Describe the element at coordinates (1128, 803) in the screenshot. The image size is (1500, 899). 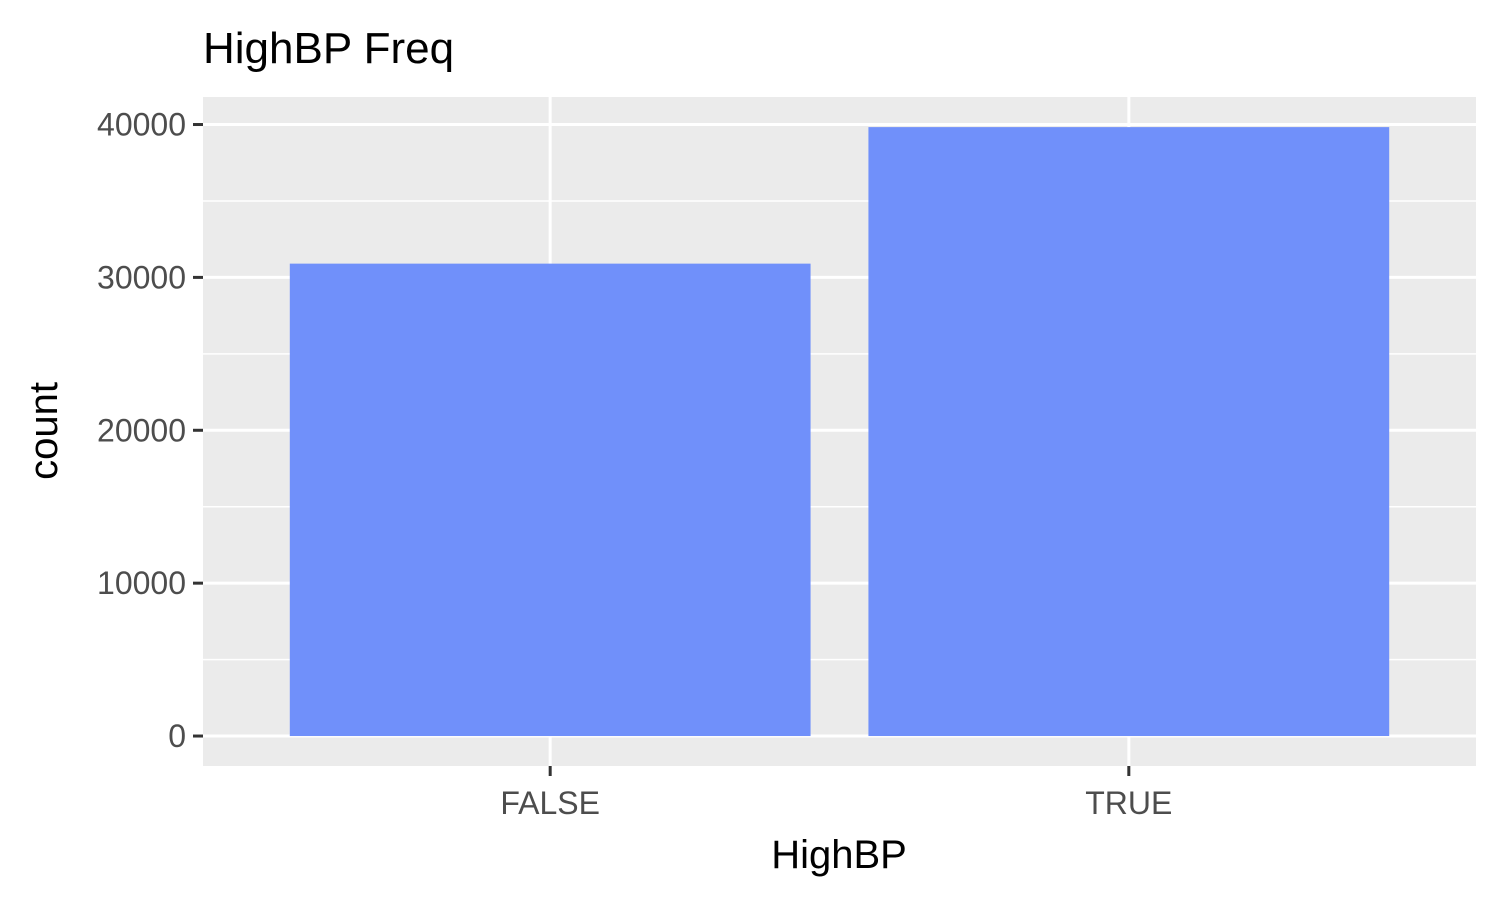
I see `x-tick-label: TRUE` at that location.